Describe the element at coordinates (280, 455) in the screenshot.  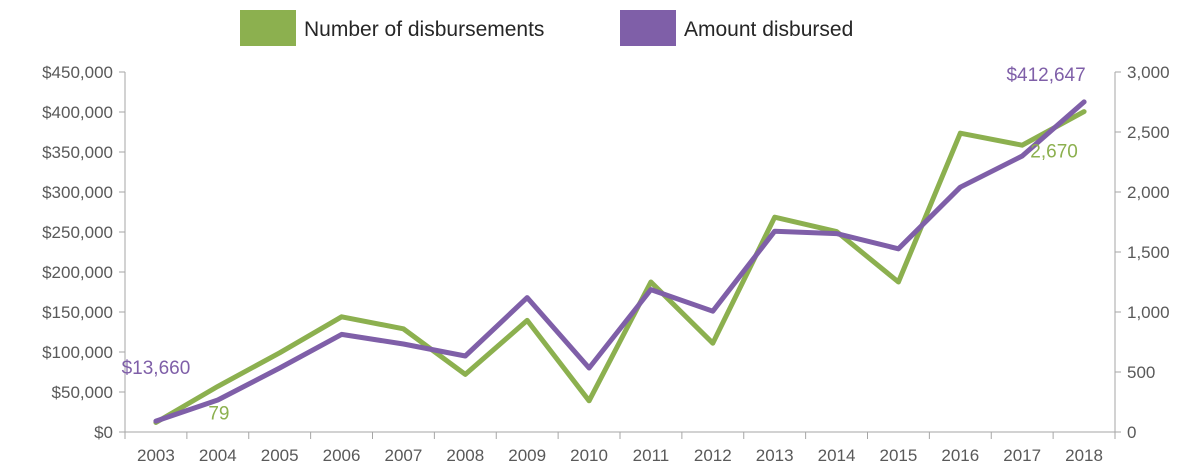
I see `x-tick-label: 2005` at that location.